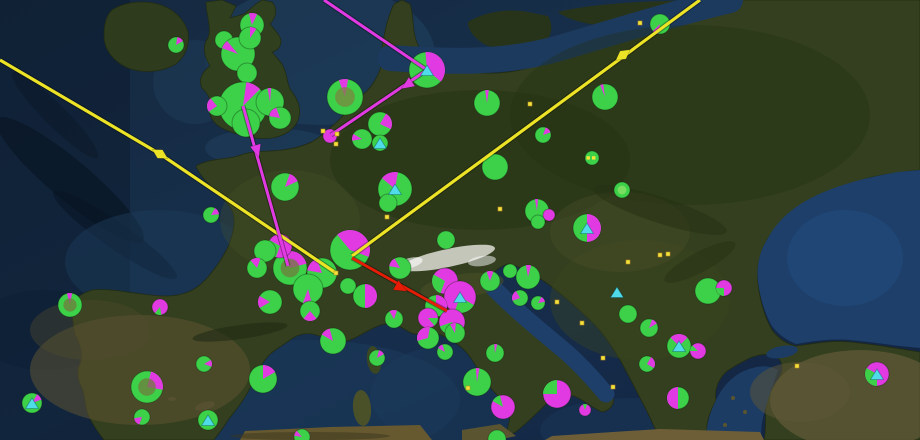 The image size is (920, 440). Describe the element at coordinates (838, 259) in the screenshot. I see `black-sea` at that location.